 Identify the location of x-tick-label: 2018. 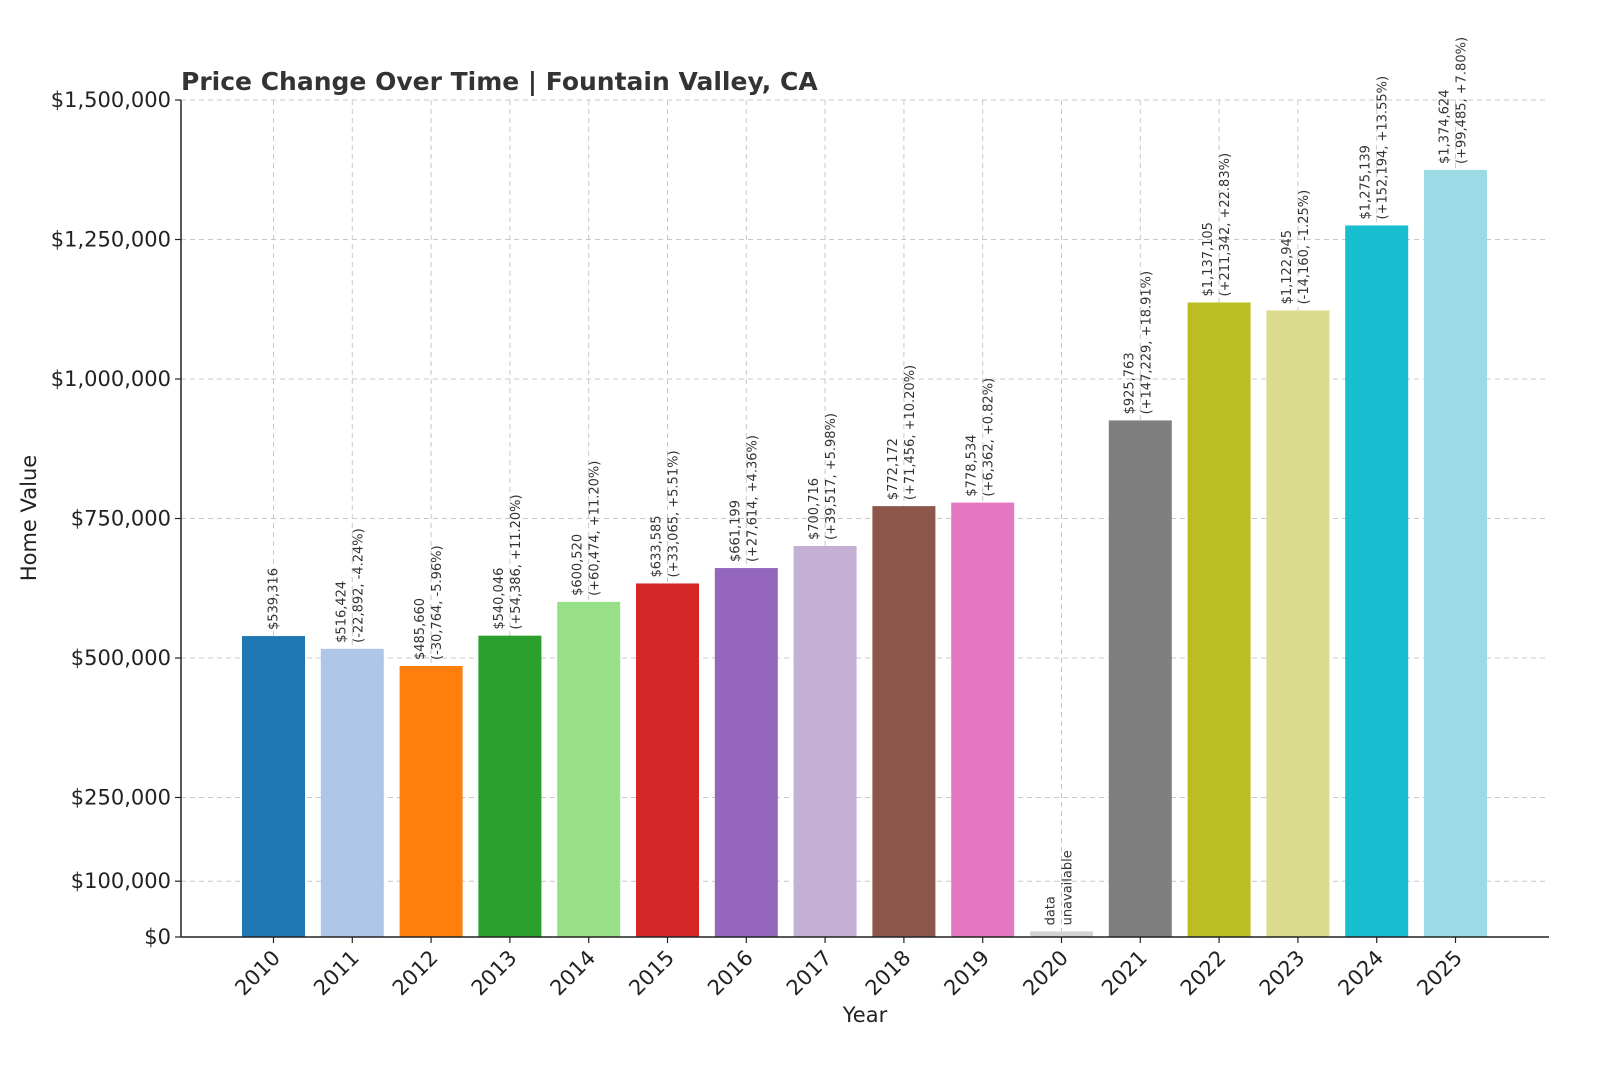
(888, 973).